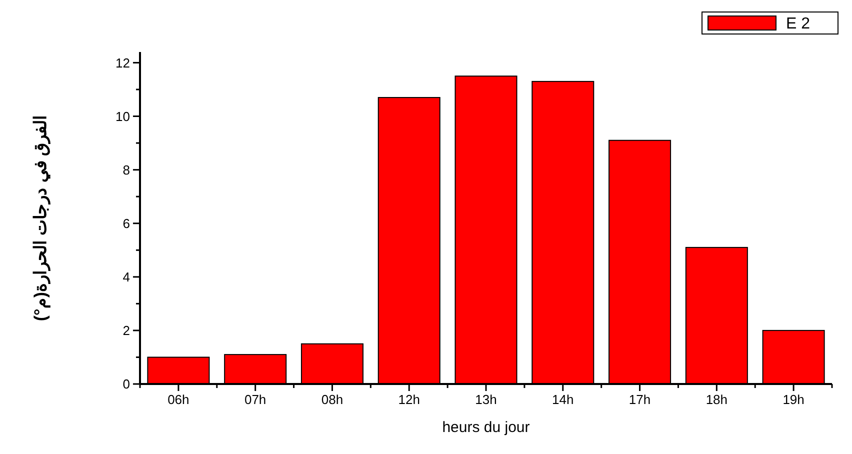 The height and width of the screenshot is (454, 852). Describe the element at coordinates (409, 399) in the screenshot. I see `x-tick-label: 12h` at that location.